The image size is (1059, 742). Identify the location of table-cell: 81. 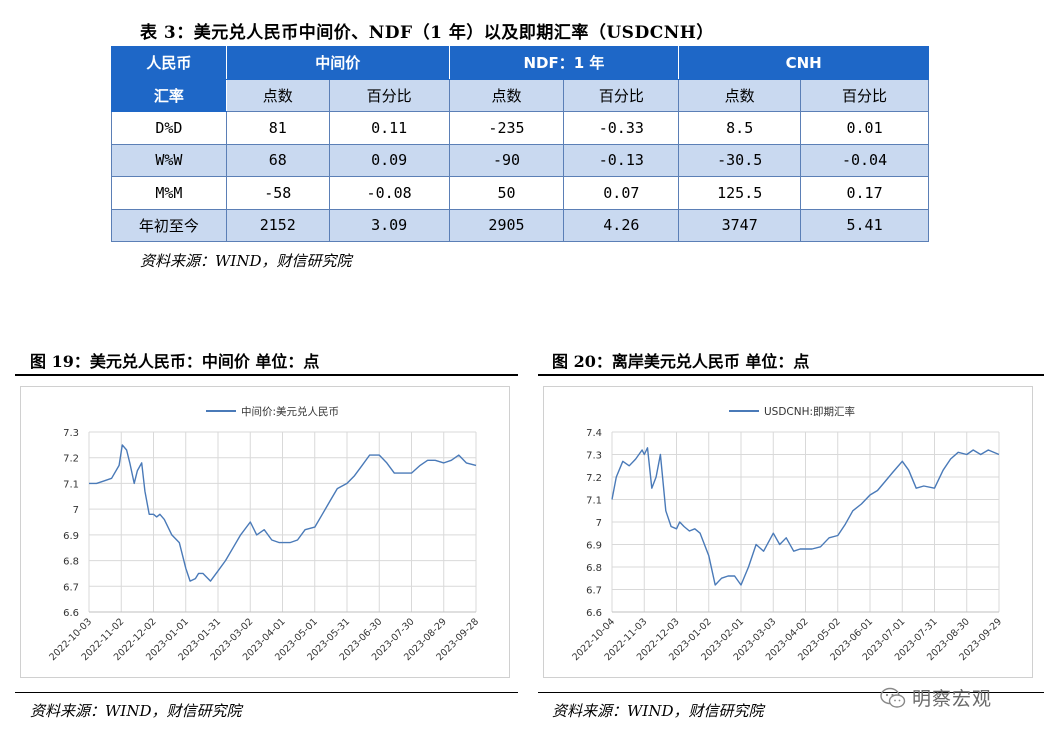
(277, 128).